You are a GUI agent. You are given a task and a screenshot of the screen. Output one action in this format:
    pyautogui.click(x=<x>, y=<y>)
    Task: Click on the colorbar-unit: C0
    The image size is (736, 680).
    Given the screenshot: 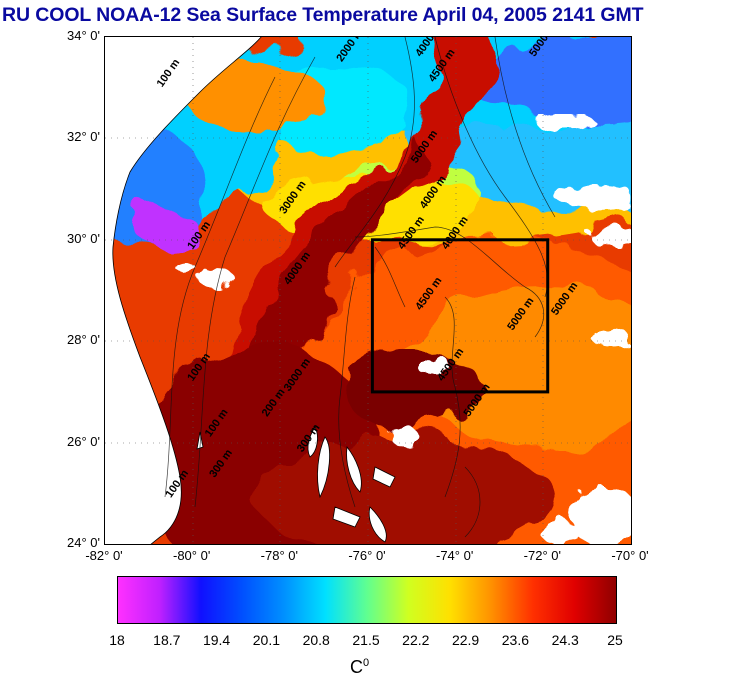 What is the action you would take?
    pyautogui.click(x=359, y=667)
    